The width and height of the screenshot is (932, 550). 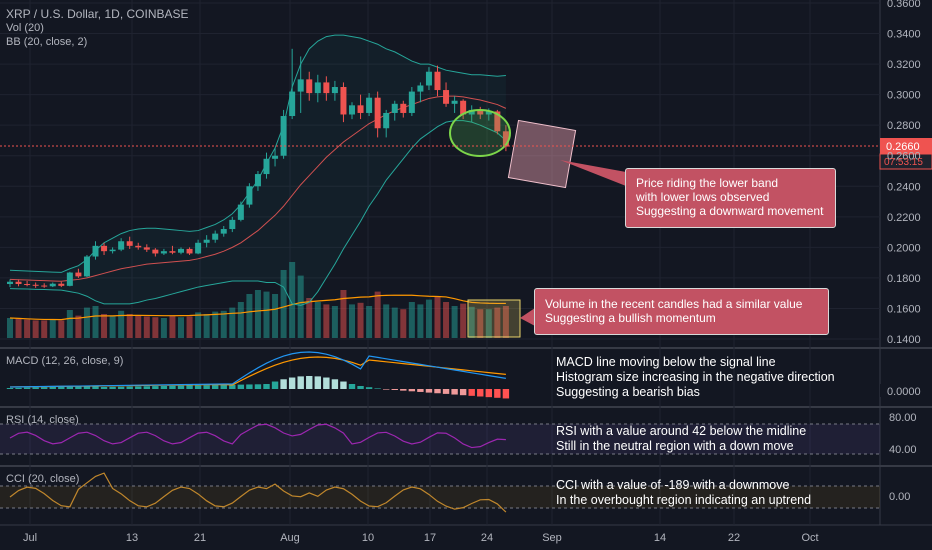 I want to click on price-axis-tick: 0.3000, so click(x=904, y=96).